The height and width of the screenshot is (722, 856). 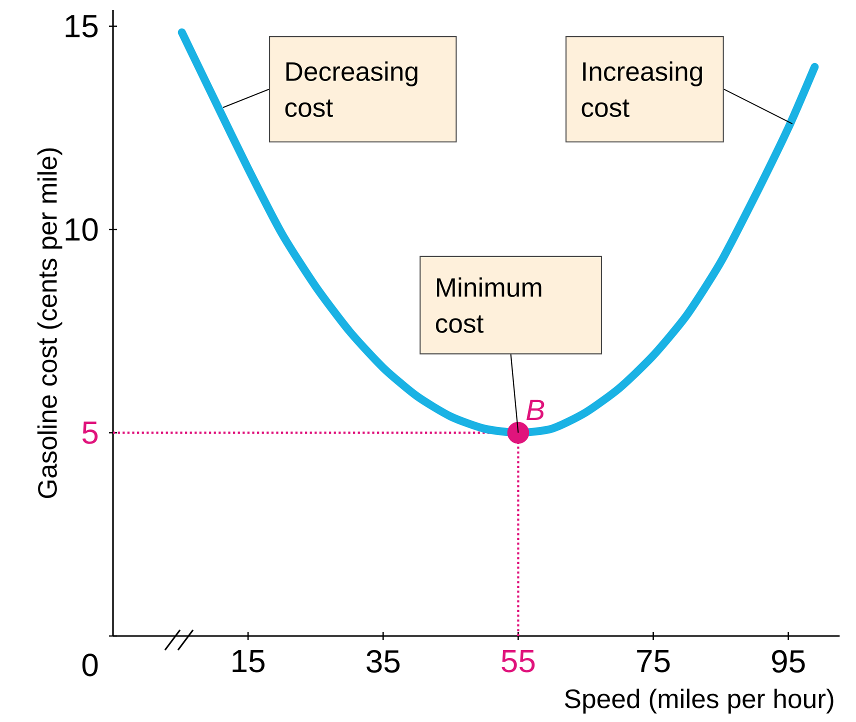 What do you see at coordinates (248, 661) in the screenshot?
I see `x-tick-label: 15` at bounding box center [248, 661].